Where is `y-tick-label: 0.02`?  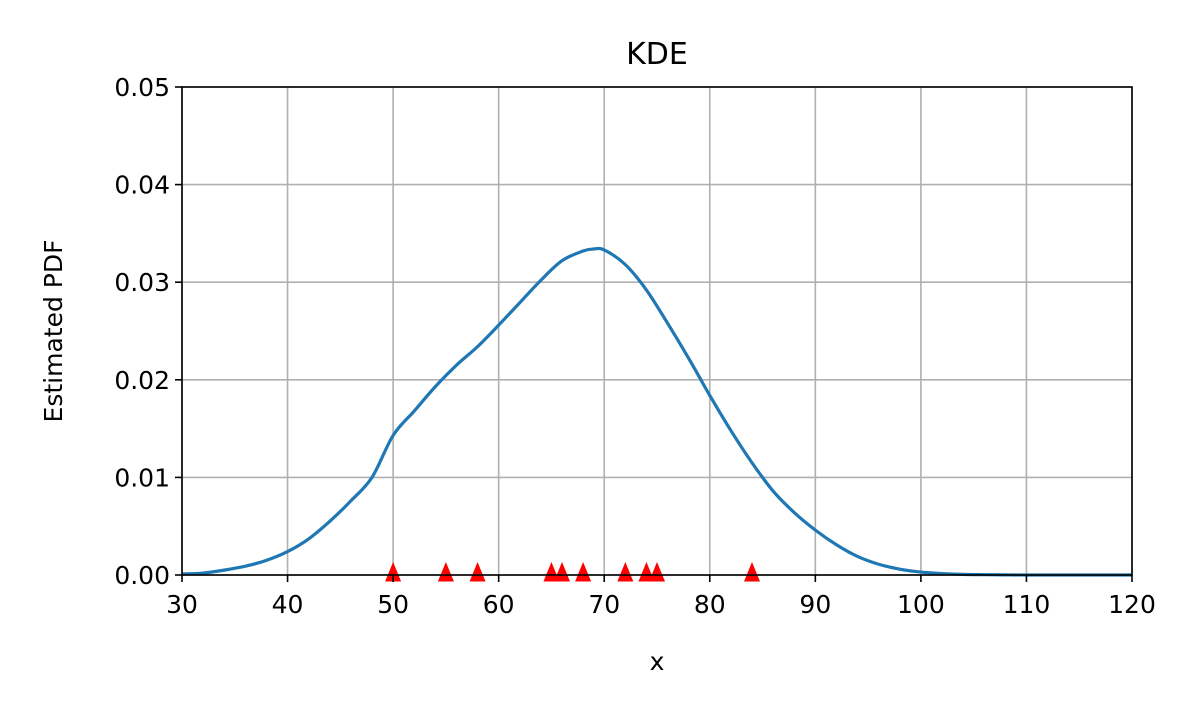 y-tick-label: 0.02 is located at coordinates (142, 380).